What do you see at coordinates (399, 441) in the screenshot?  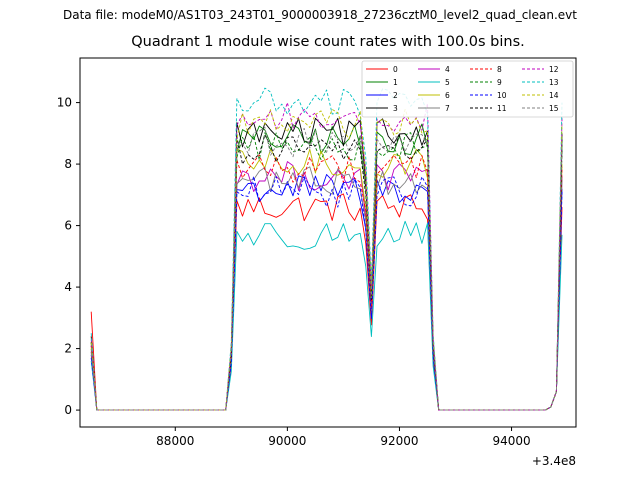 I see `x-tick-label: 92000` at bounding box center [399, 441].